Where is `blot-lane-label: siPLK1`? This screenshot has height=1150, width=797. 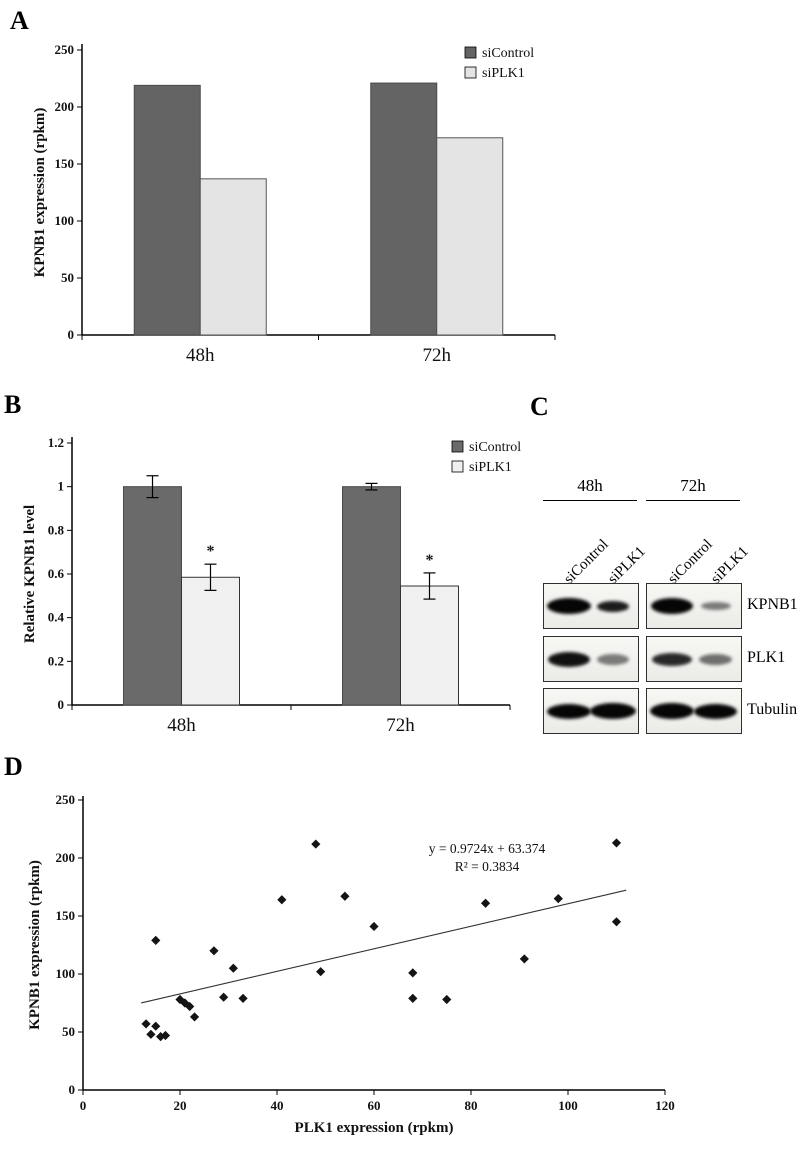 blot-lane-label: siPLK1 is located at coordinates (627, 565).